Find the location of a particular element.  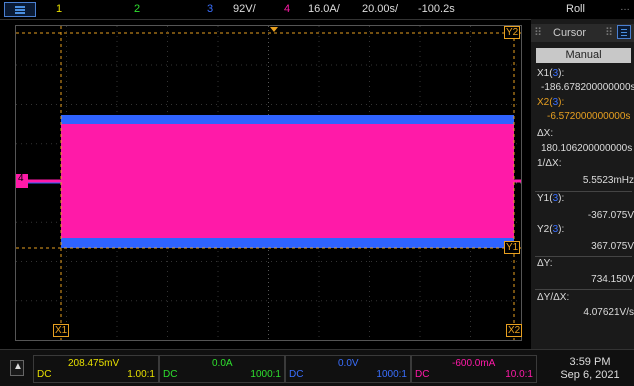

ch1-value: 208.475mV is located at coordinates (94, 363).